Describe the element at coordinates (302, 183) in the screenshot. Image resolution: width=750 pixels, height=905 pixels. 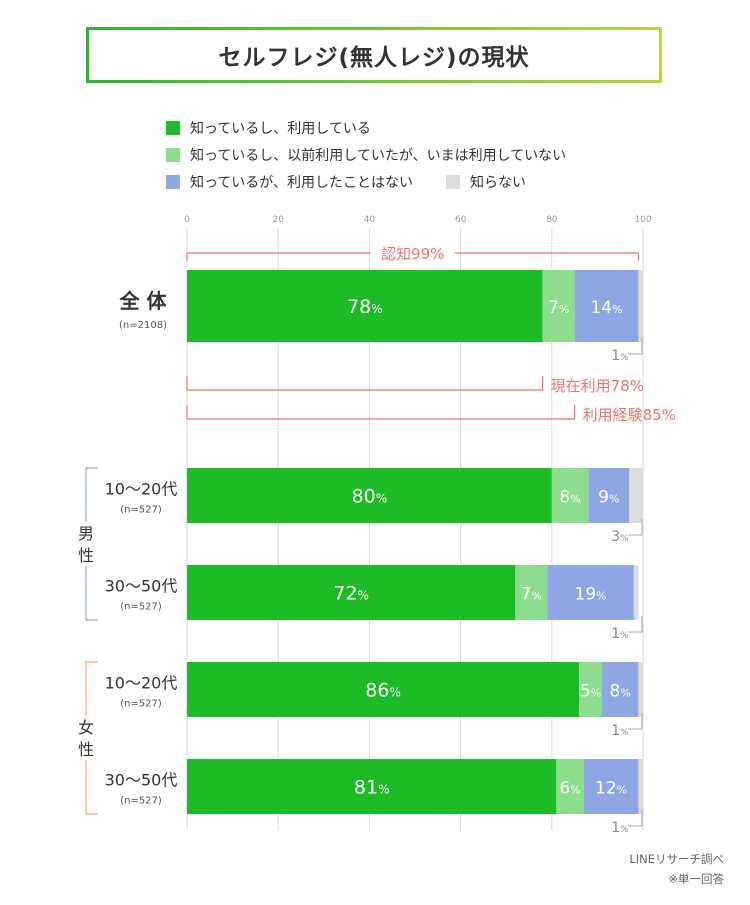
I see `legend-label: 知っているが、利用したことはない` at that location.